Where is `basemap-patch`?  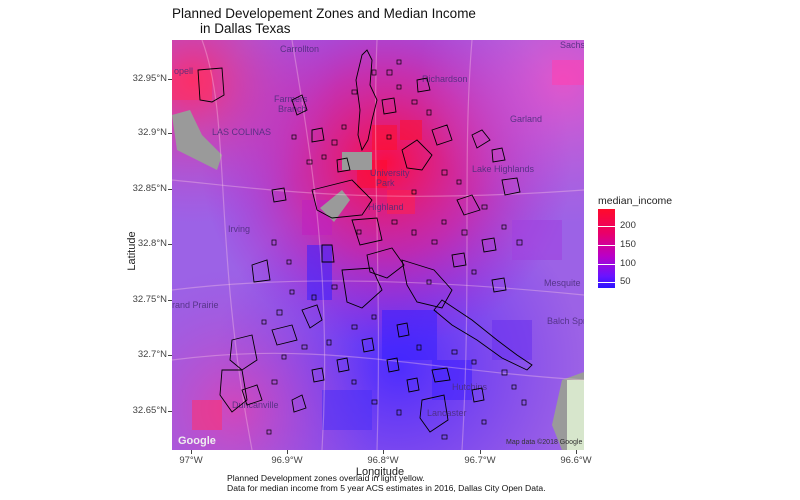 basemap-patch is located at coordinates (575, 415).